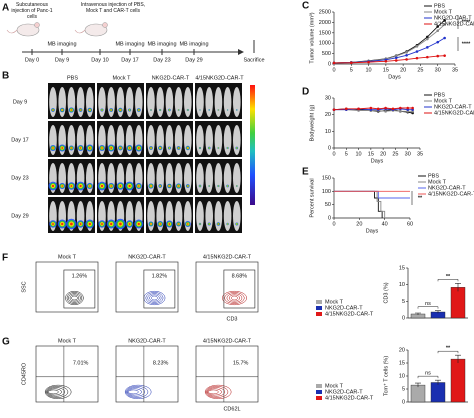  Describe the element at coordinates (62, 60) in the screenshot. I see `day-label: Day 9` at that location.